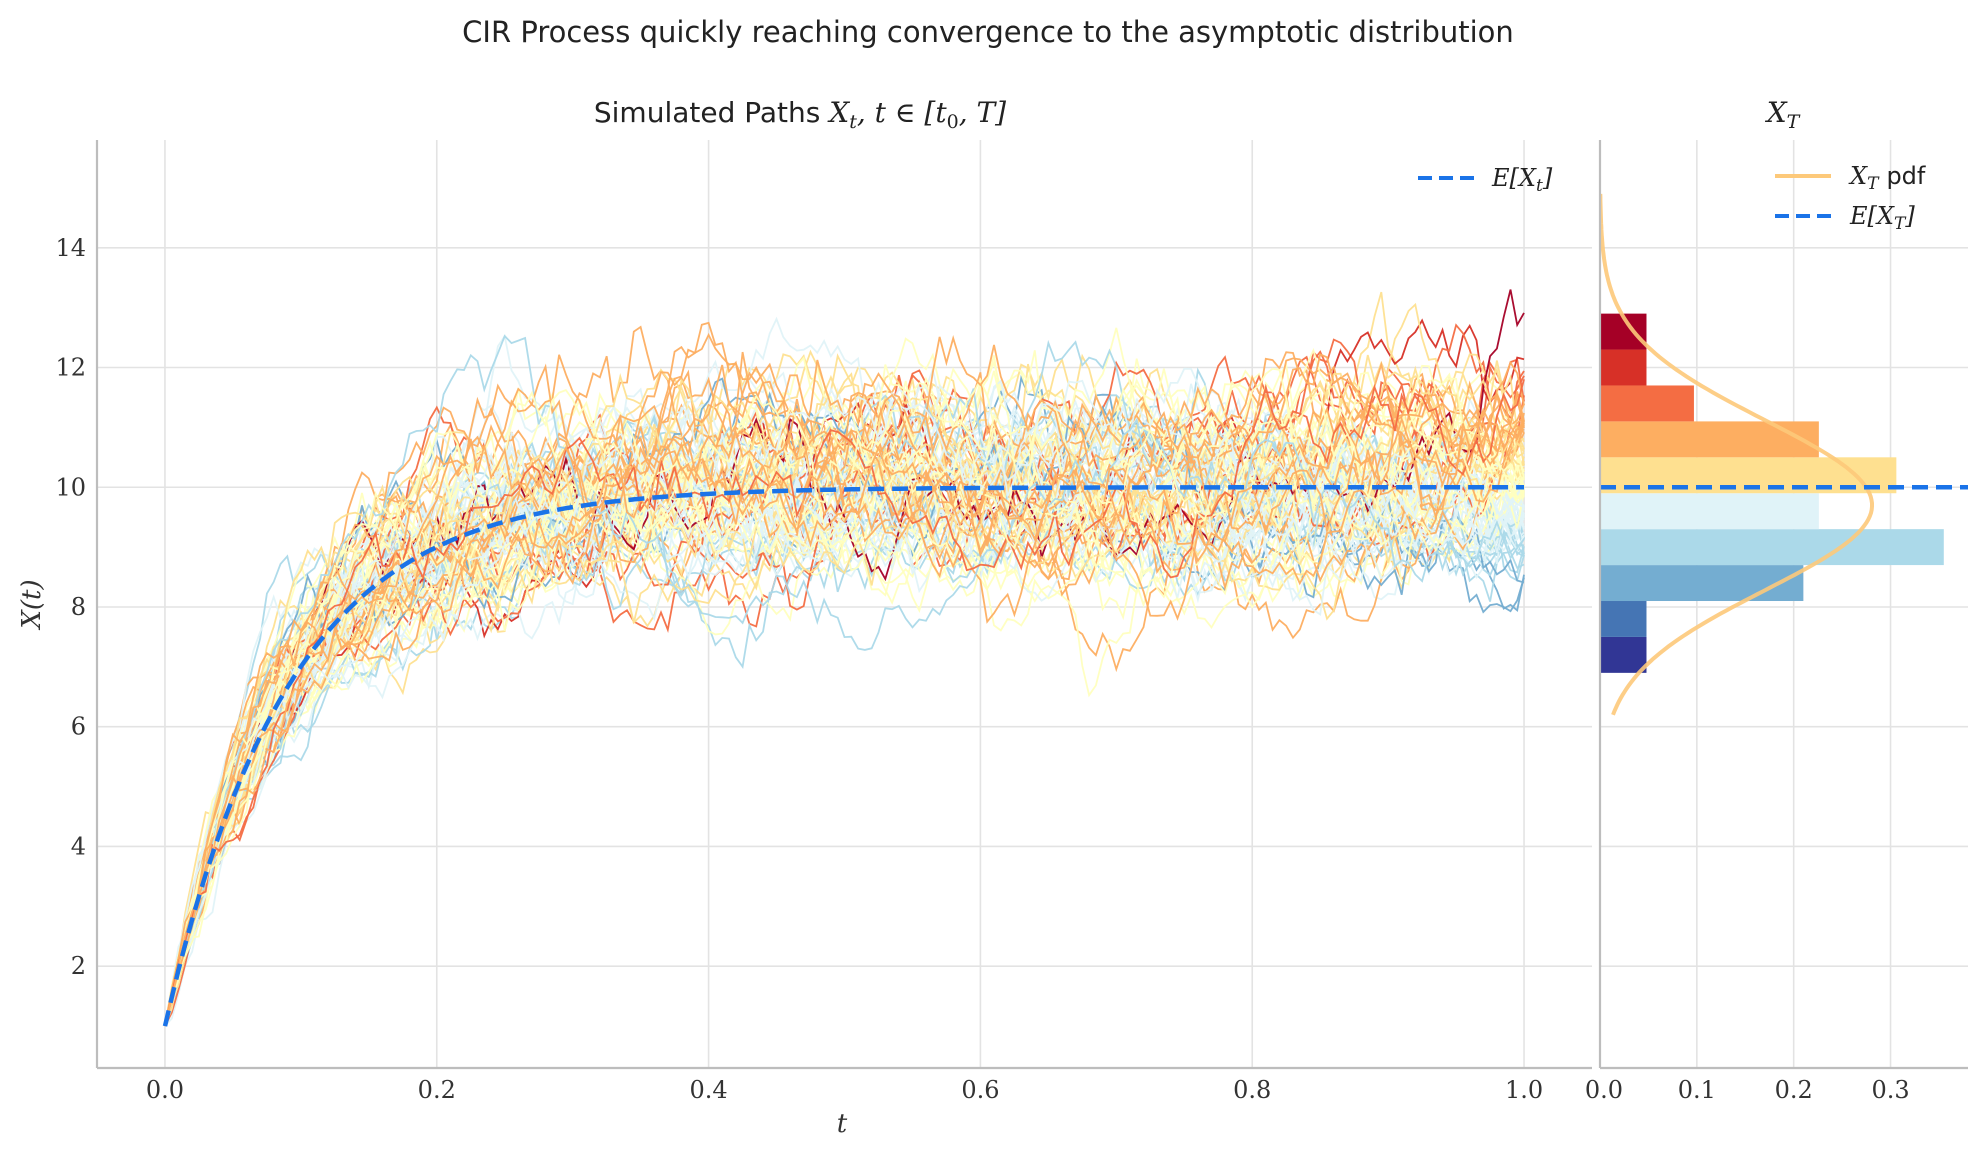  I want to click on pdf-line, so click(1737, 454).